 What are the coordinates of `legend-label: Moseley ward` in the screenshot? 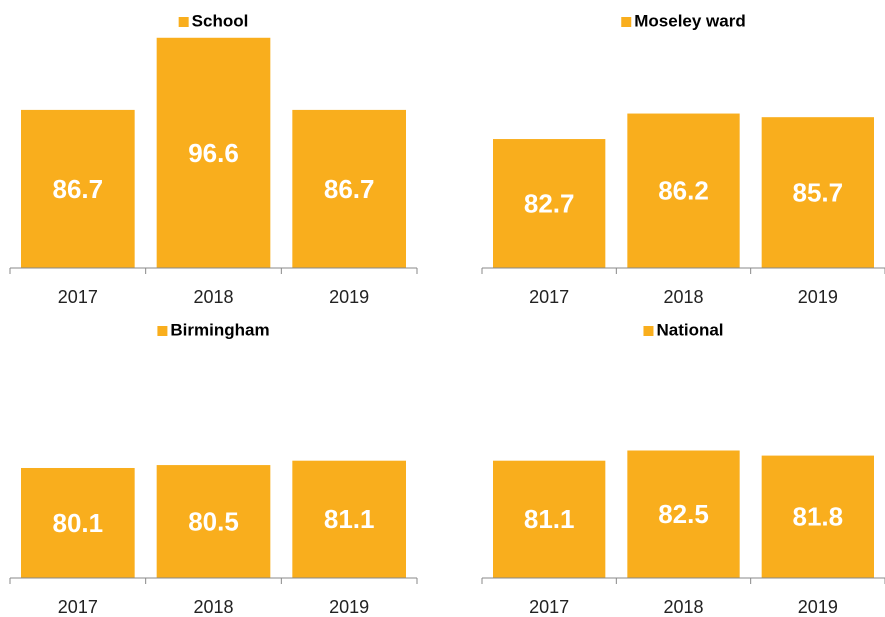 It's located at (690, 20).